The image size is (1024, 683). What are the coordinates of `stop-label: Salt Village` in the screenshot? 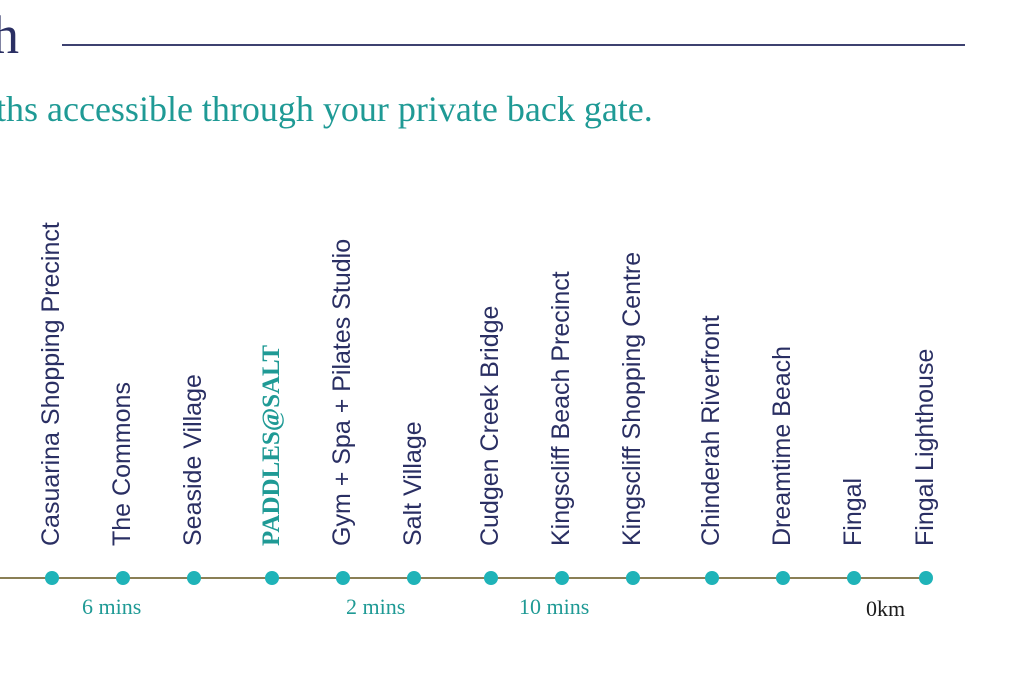 It's located at (413, 483).